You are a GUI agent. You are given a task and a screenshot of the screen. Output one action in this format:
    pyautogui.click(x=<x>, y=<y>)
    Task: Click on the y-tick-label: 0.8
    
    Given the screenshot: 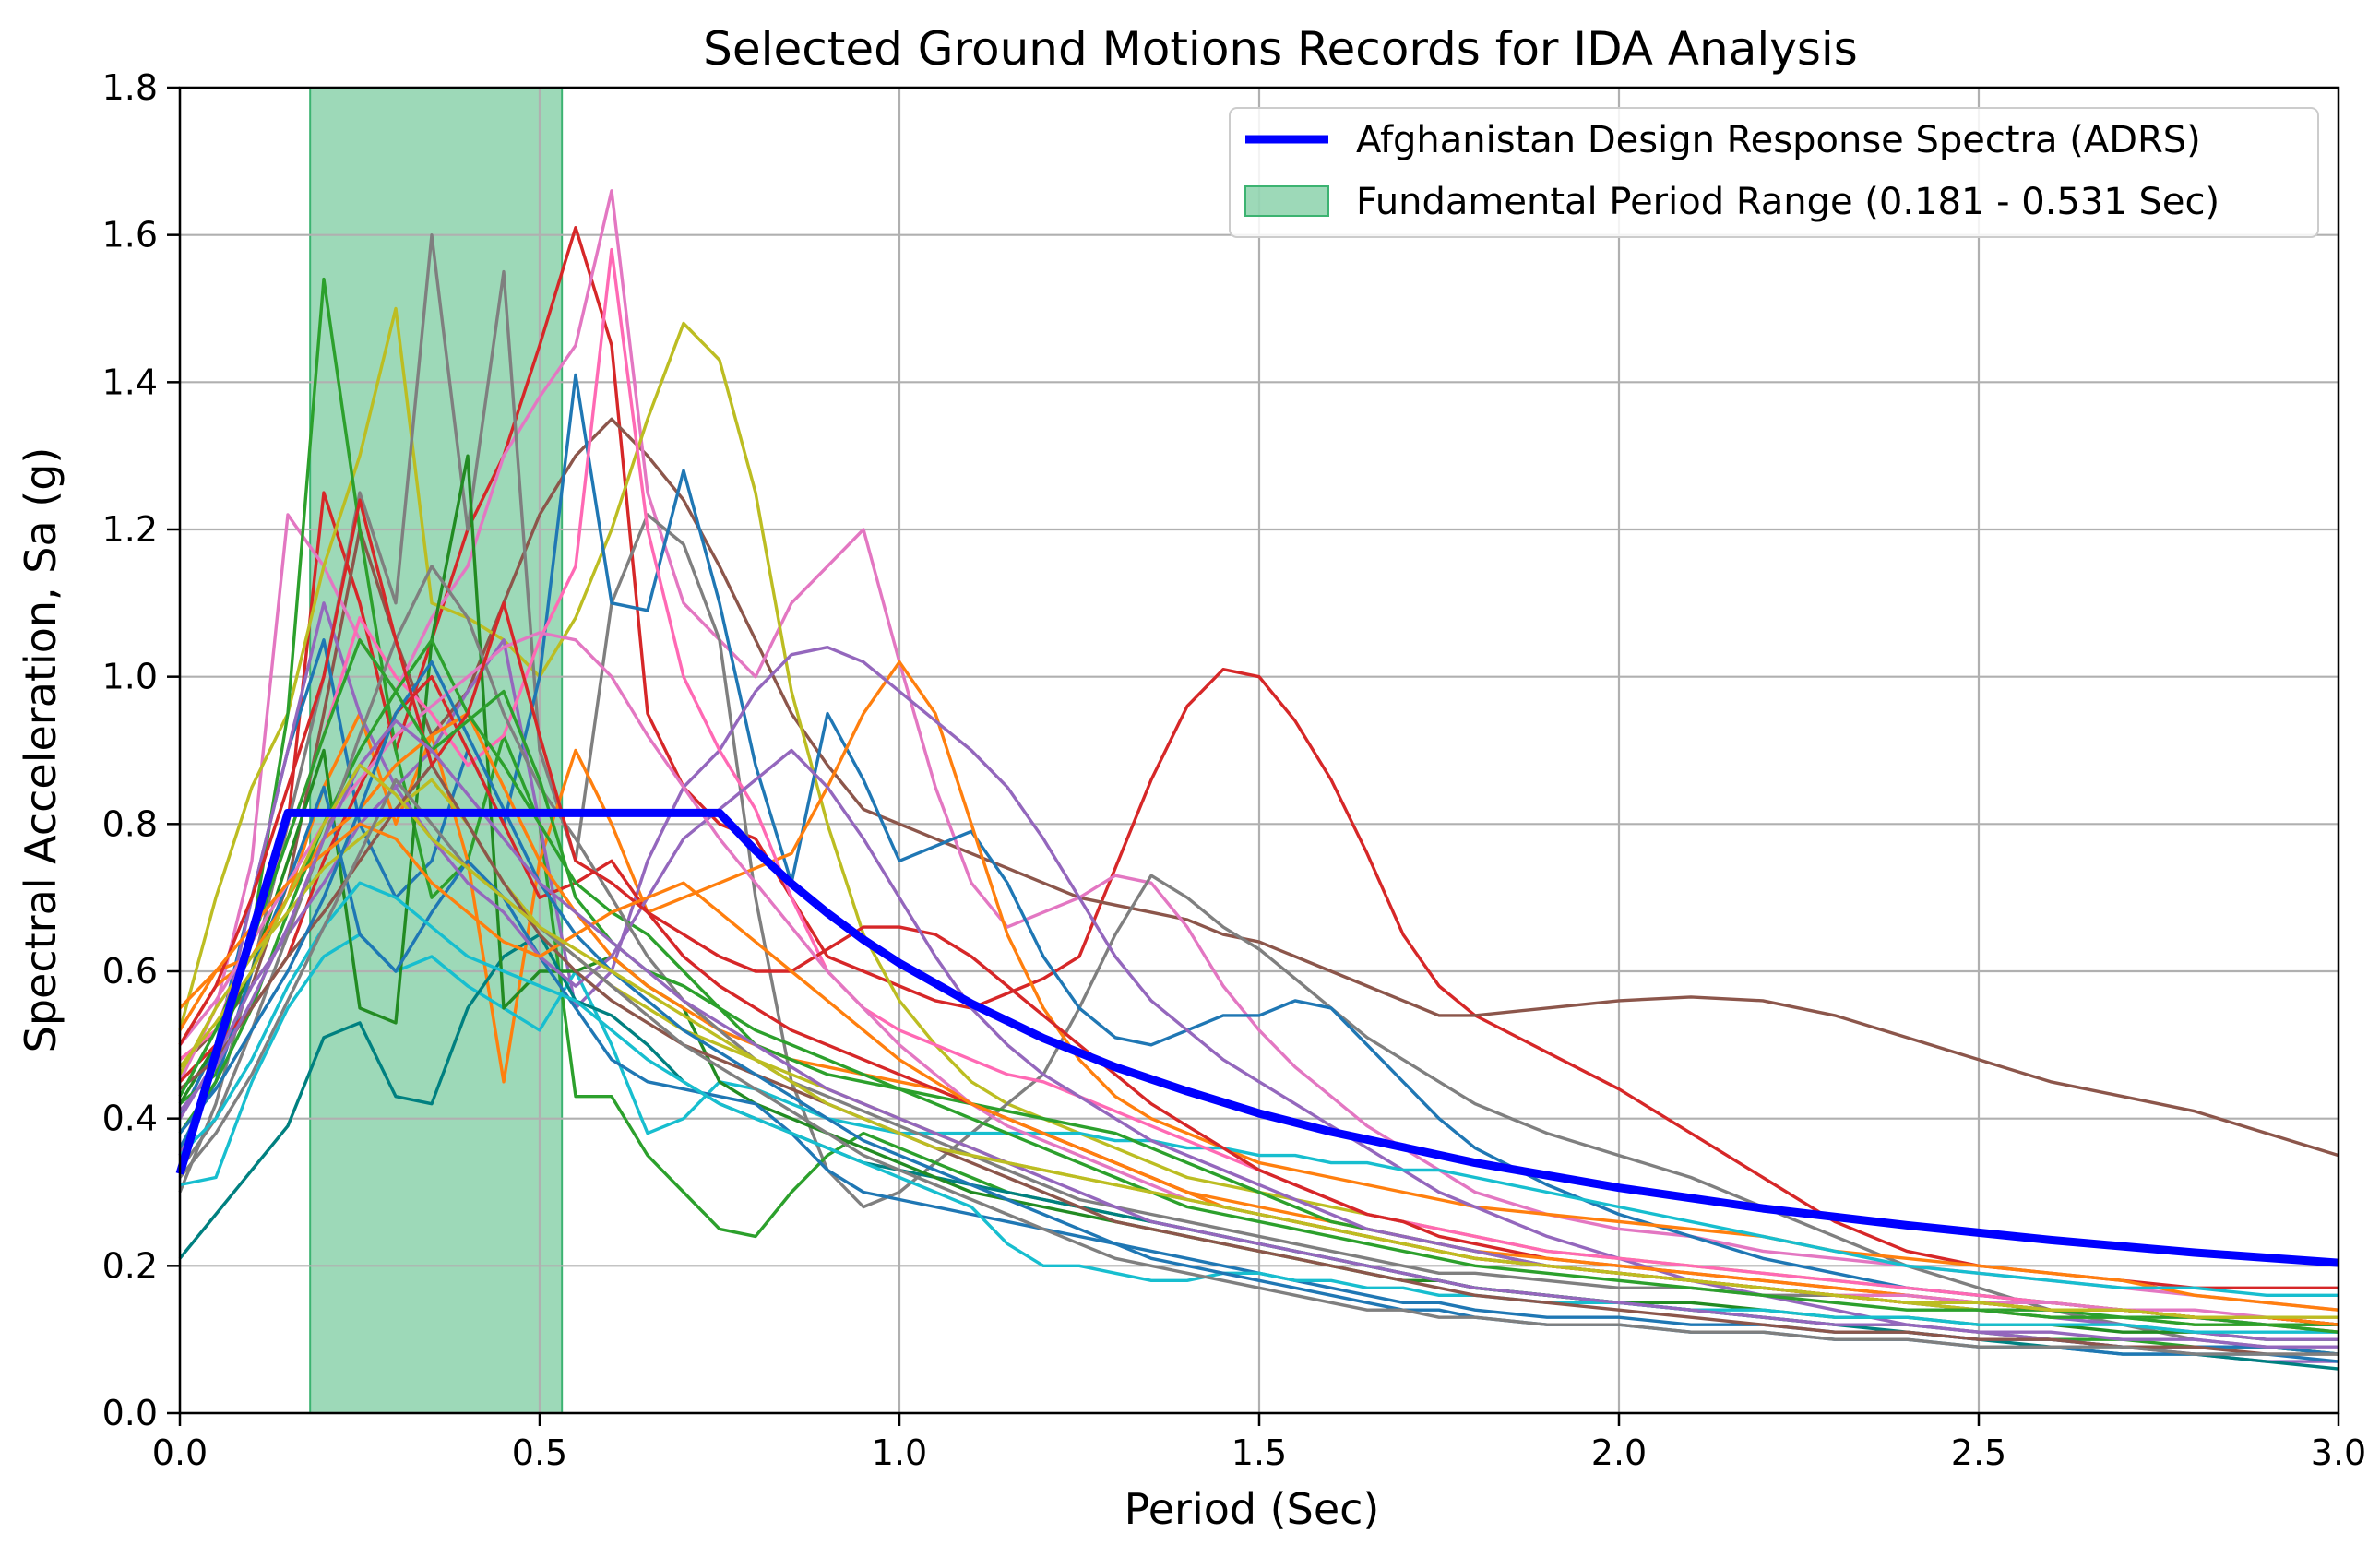 What is the action you would take?
    pyautogui.click(x=130, y=824)
    